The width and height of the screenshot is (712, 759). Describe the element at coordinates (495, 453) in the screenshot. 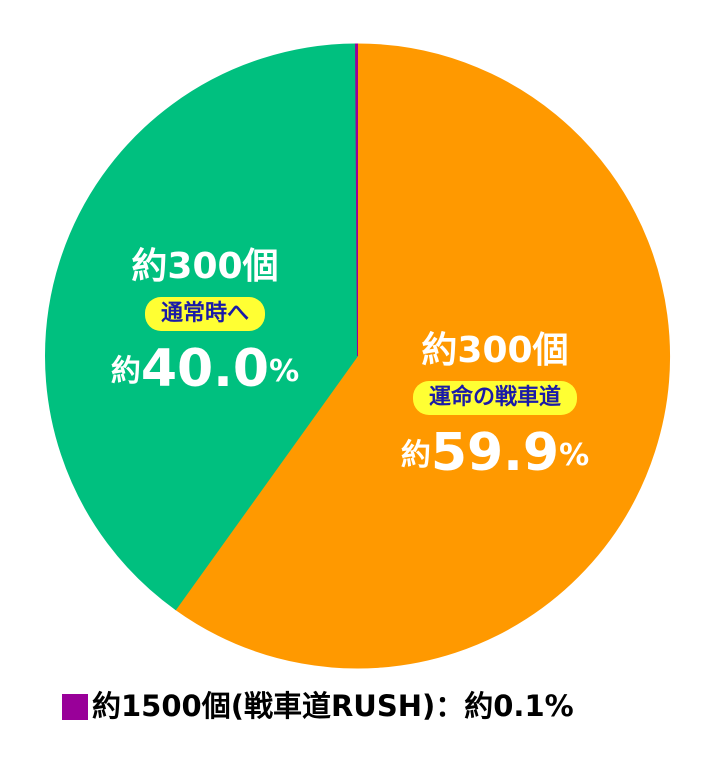

I see `slice-value-label: 約59.9%` at that location.